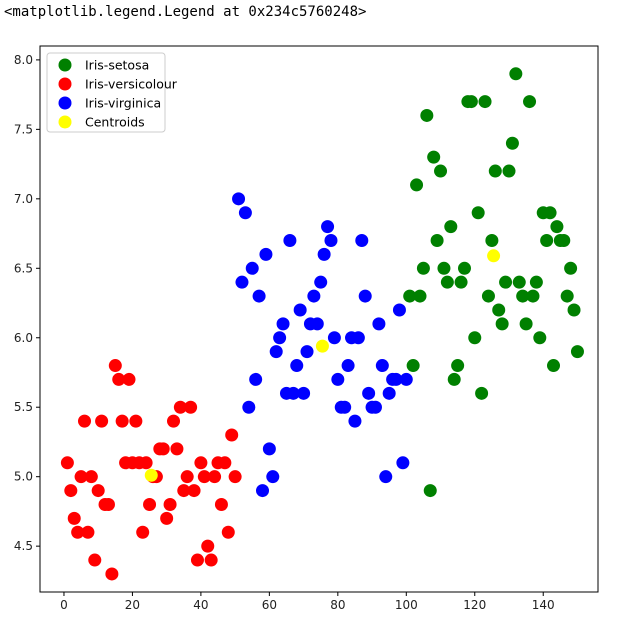  I want to click on x-tick-label: 20, so click(132, 605).